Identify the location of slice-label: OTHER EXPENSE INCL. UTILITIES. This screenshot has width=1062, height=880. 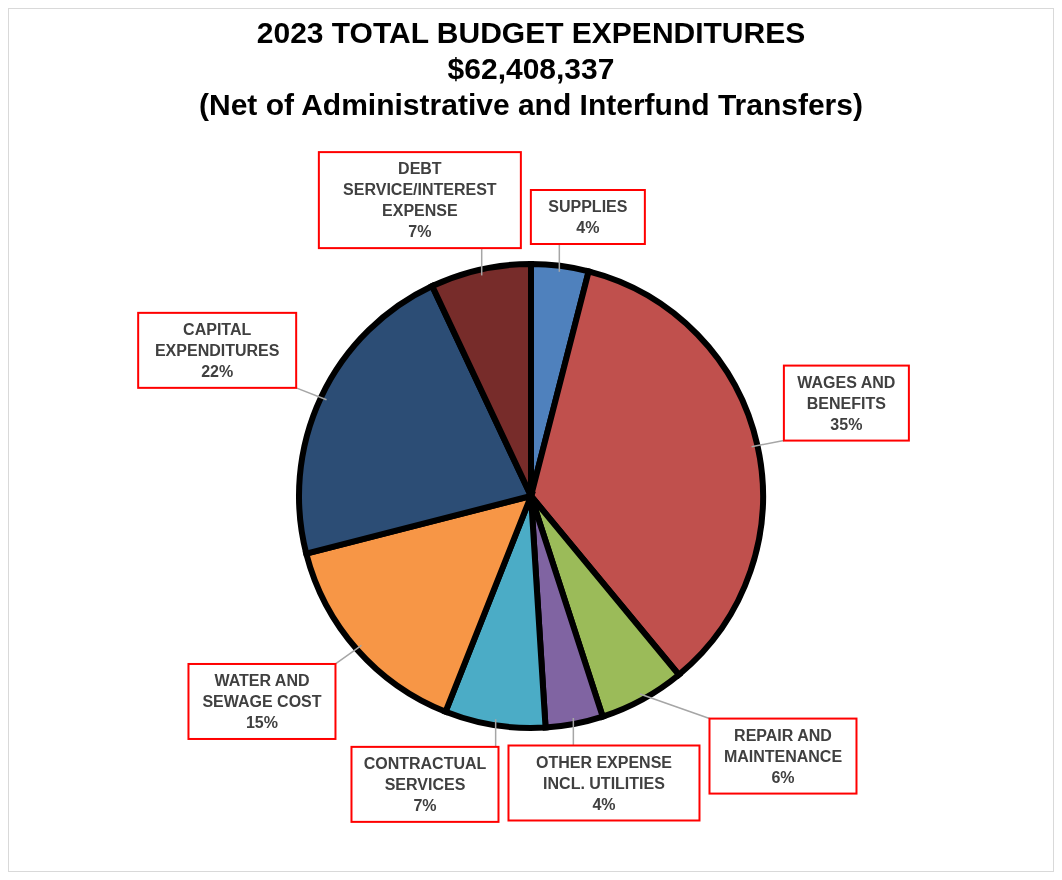
(604, 772).